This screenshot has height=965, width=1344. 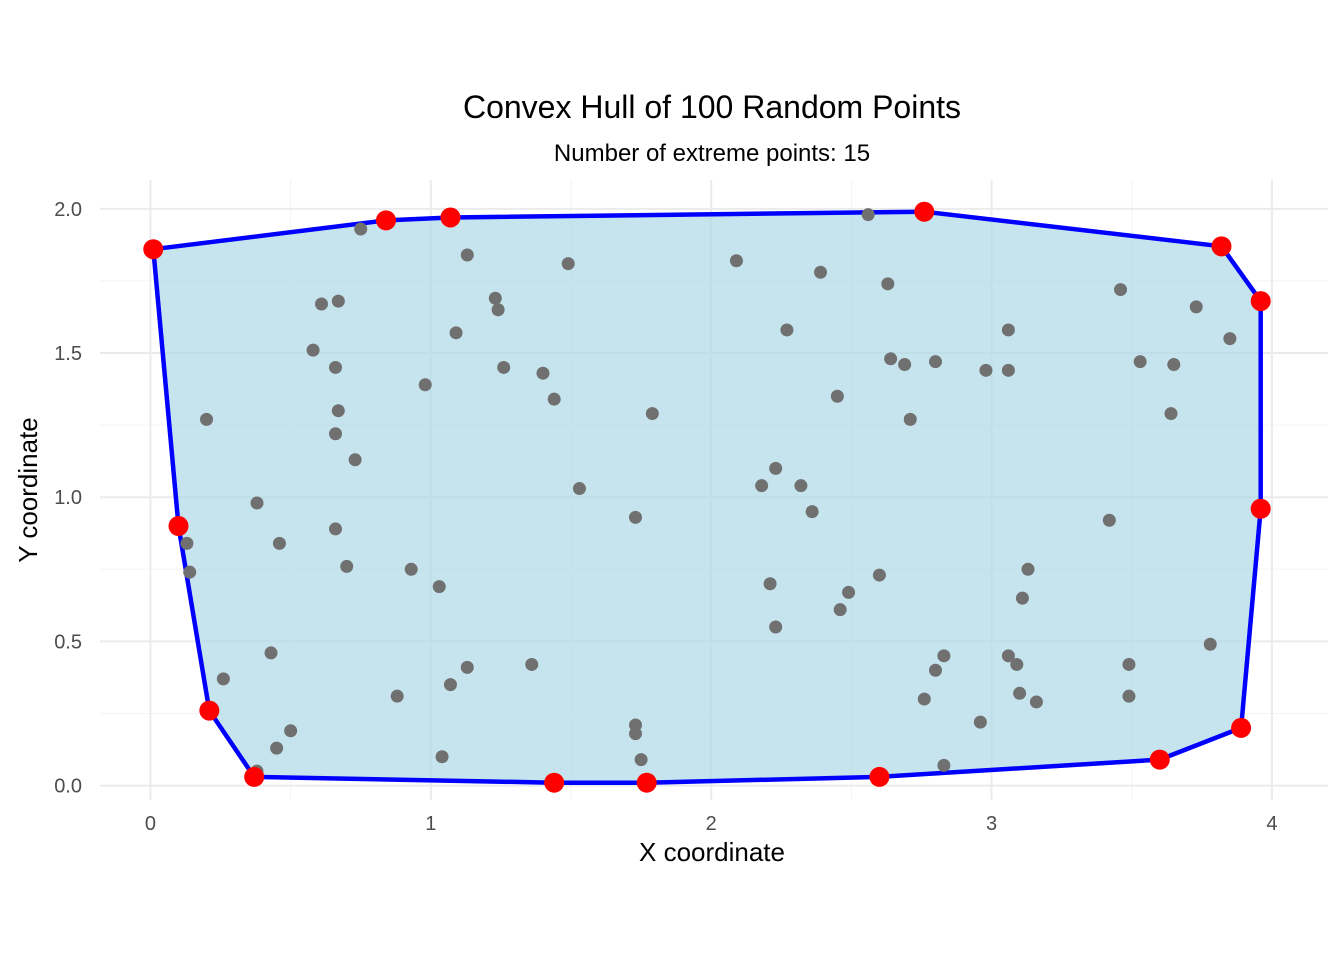 I want to click on chart-subtitle: Number of extreme points: 15, so click(x=712, y=153).